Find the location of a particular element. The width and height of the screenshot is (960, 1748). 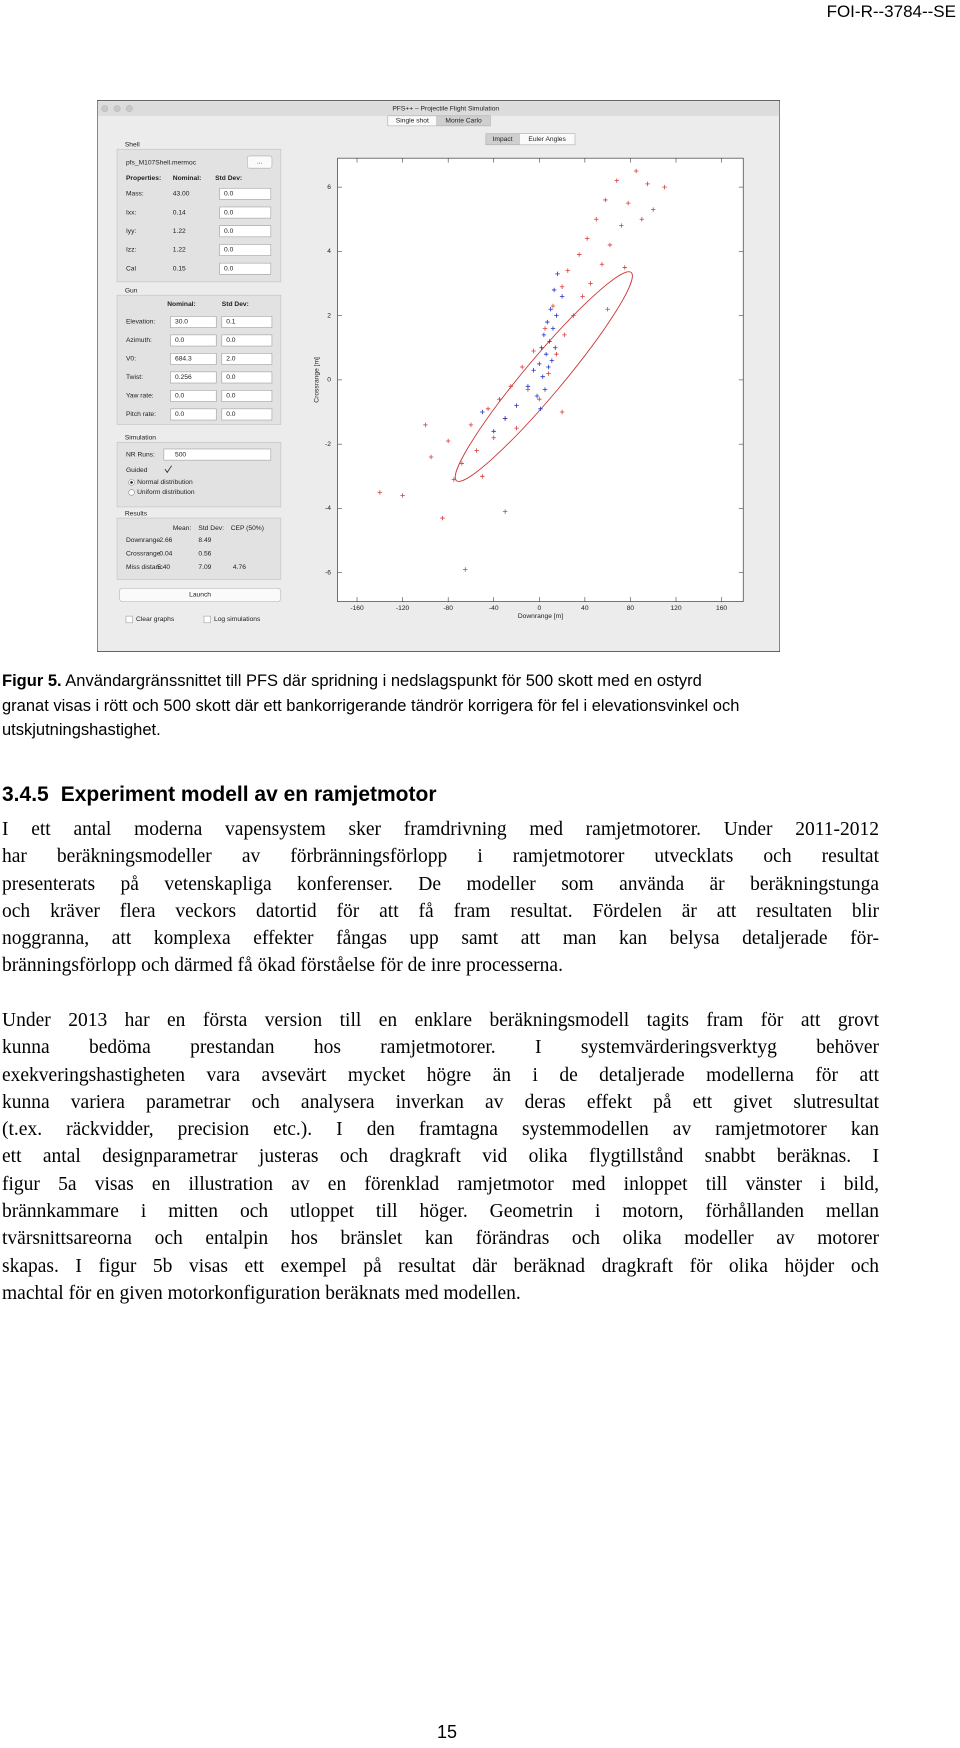

x-tick-label: 120 is located at coordinates (675, 608).